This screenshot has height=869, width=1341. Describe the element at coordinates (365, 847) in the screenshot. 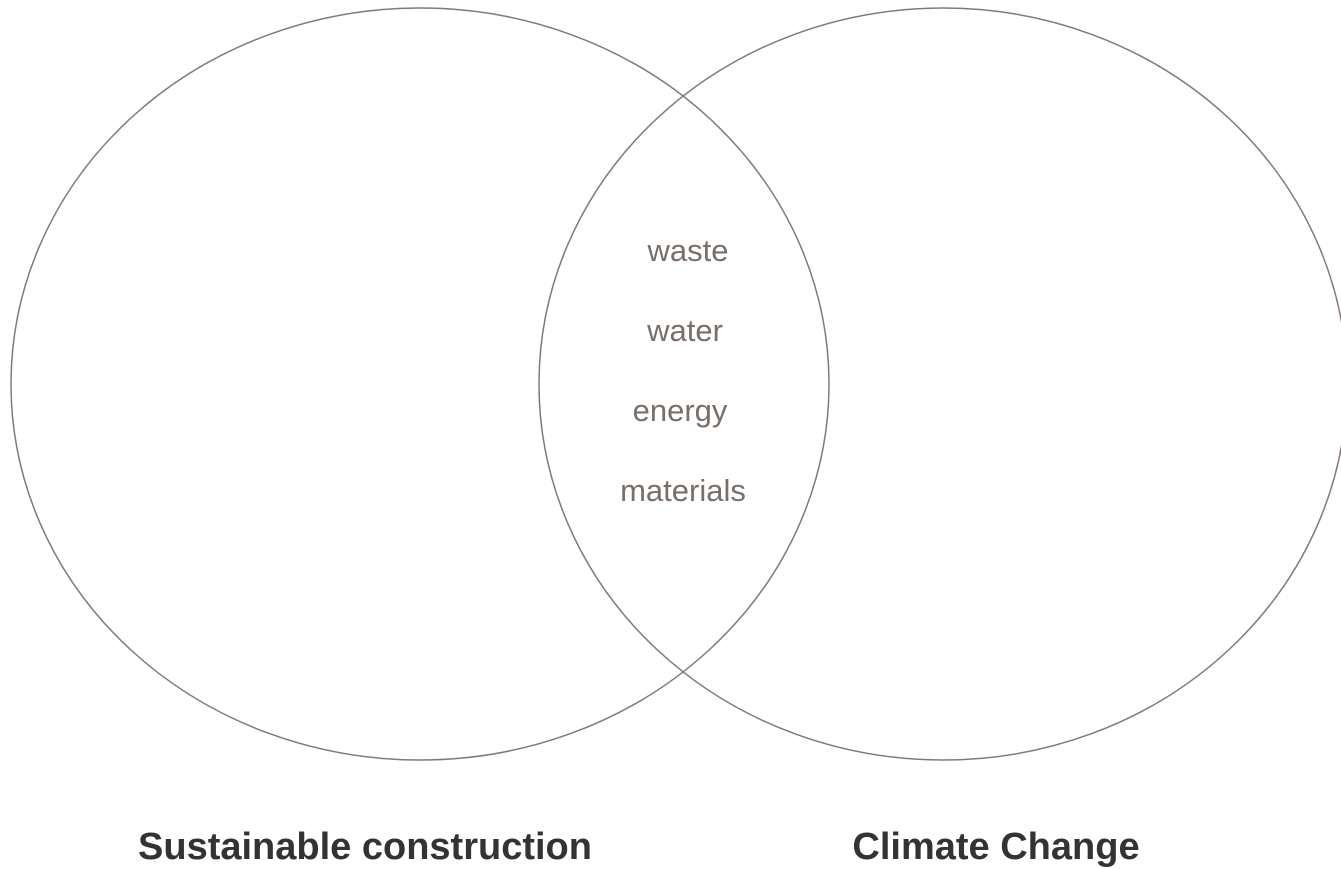

I see `set-label: Sustainable construction` at that location.